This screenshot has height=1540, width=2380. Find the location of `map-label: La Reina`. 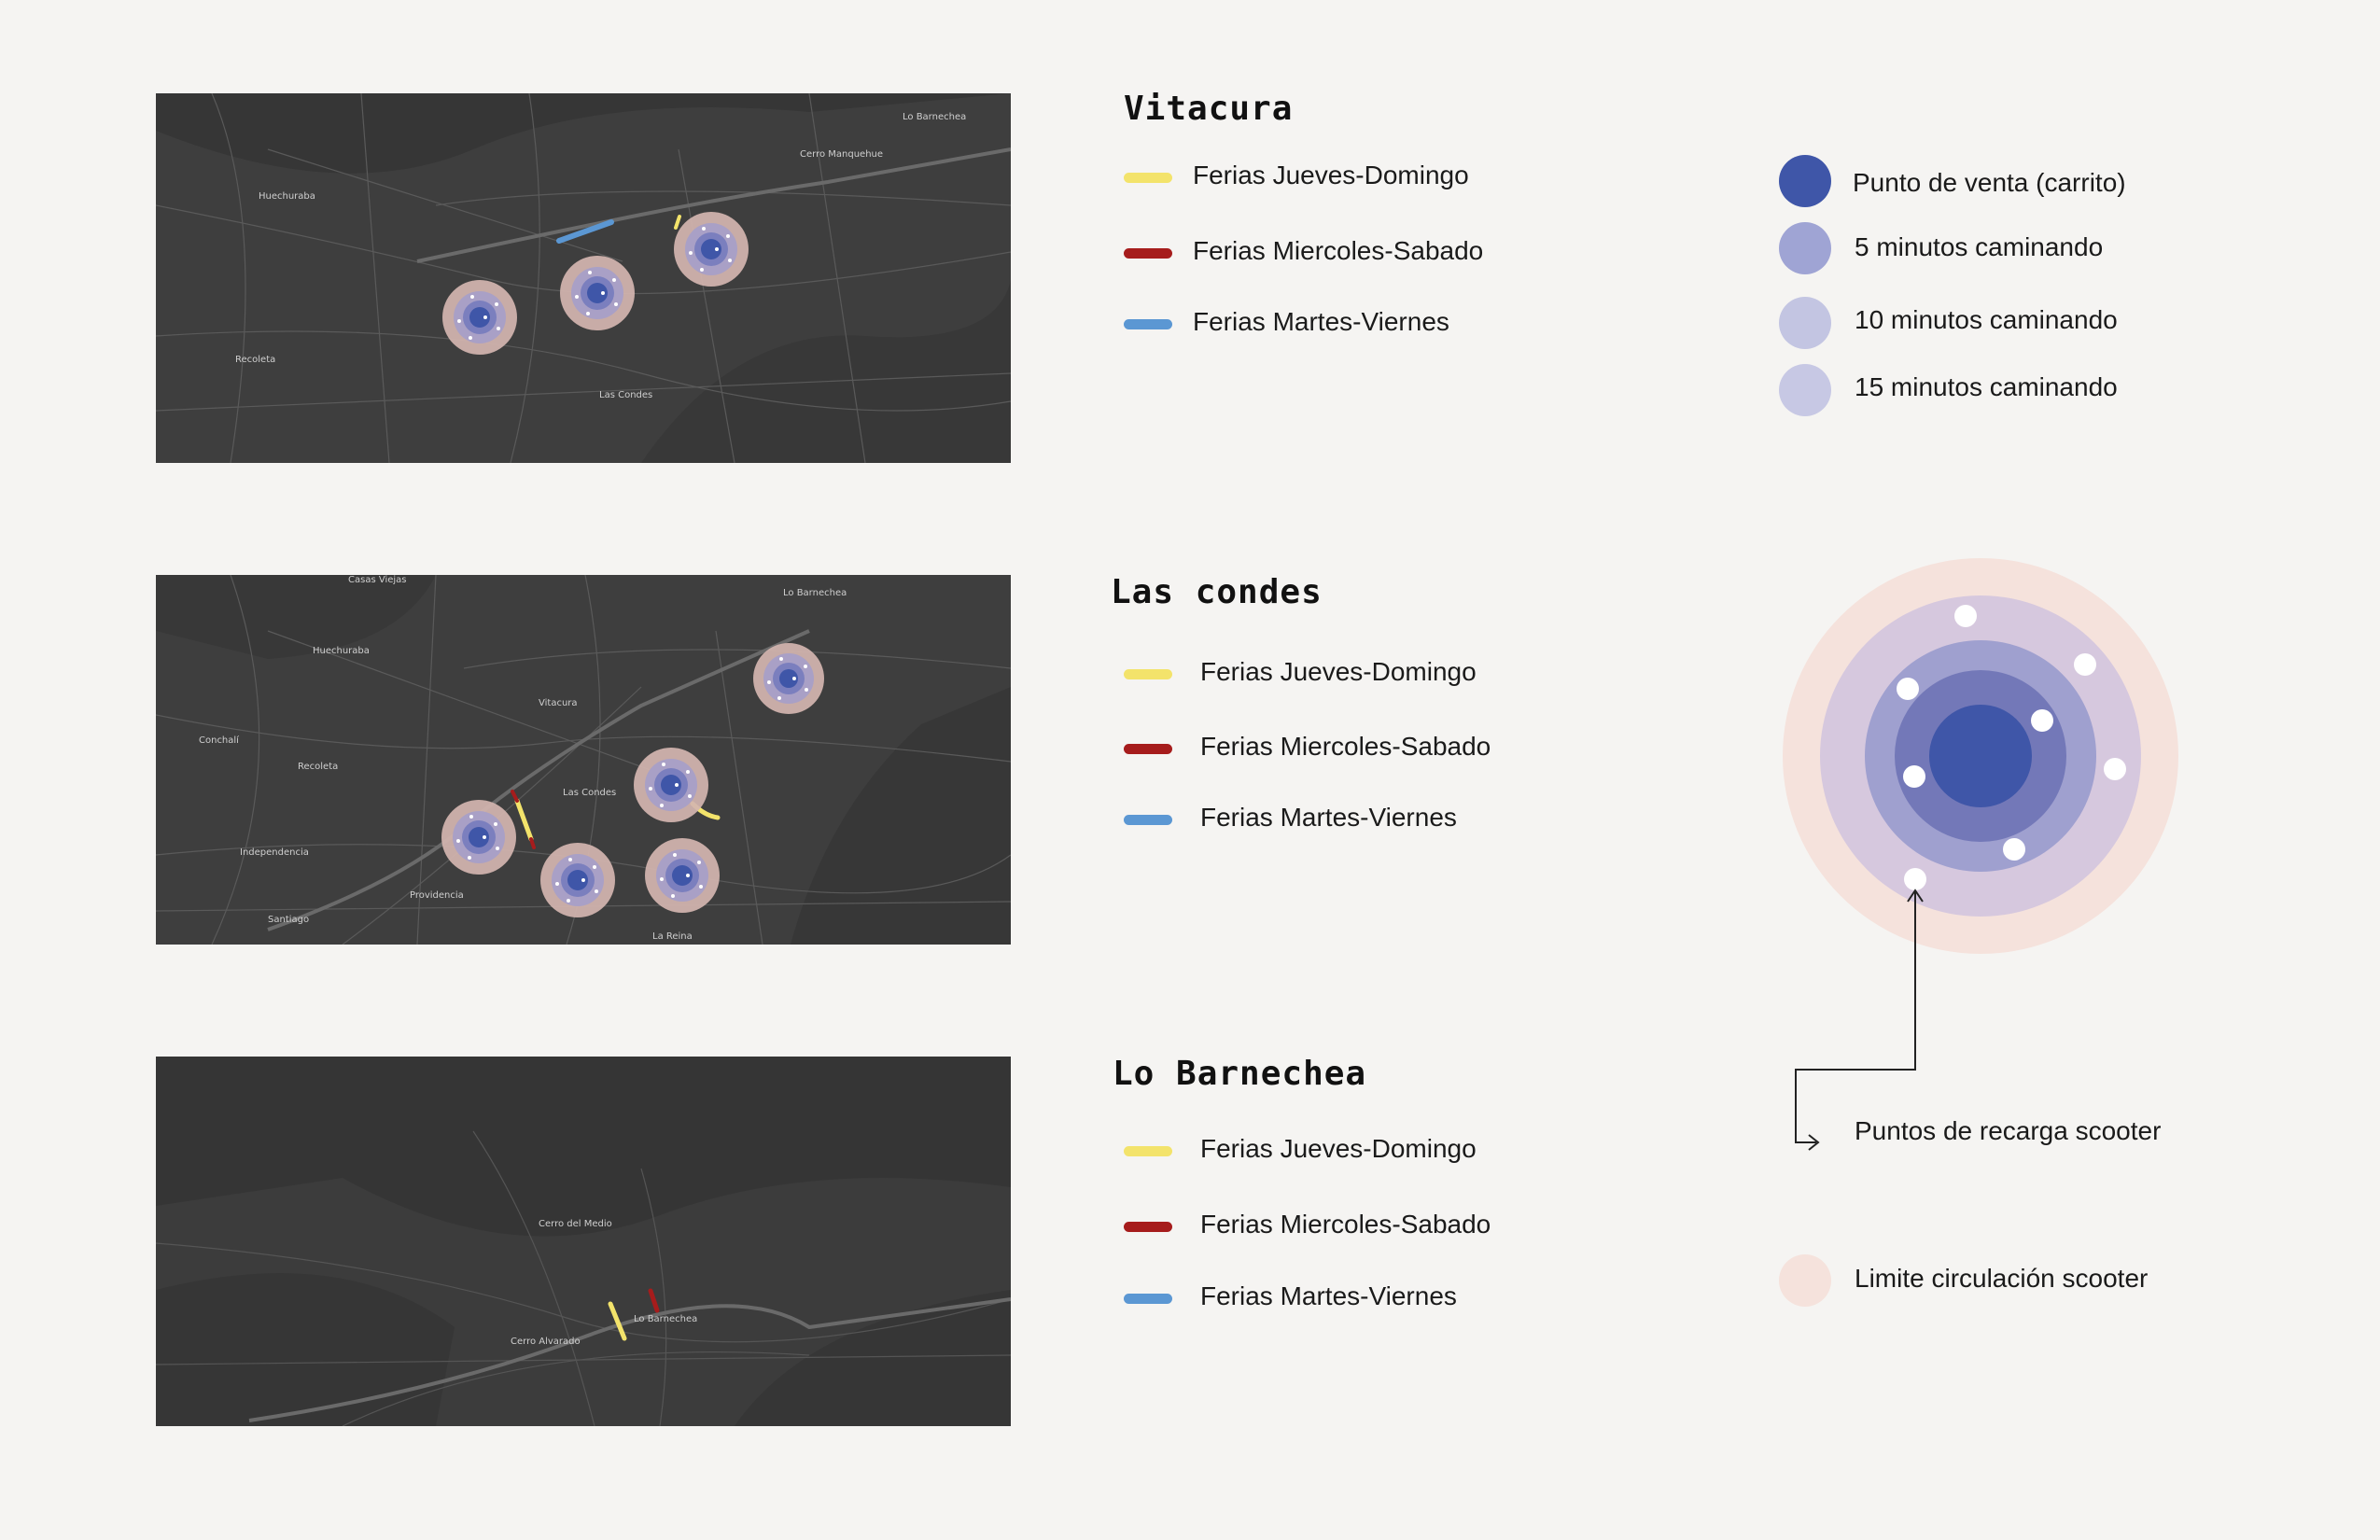

map-label: La Reina is located at coordinates (672, 936).